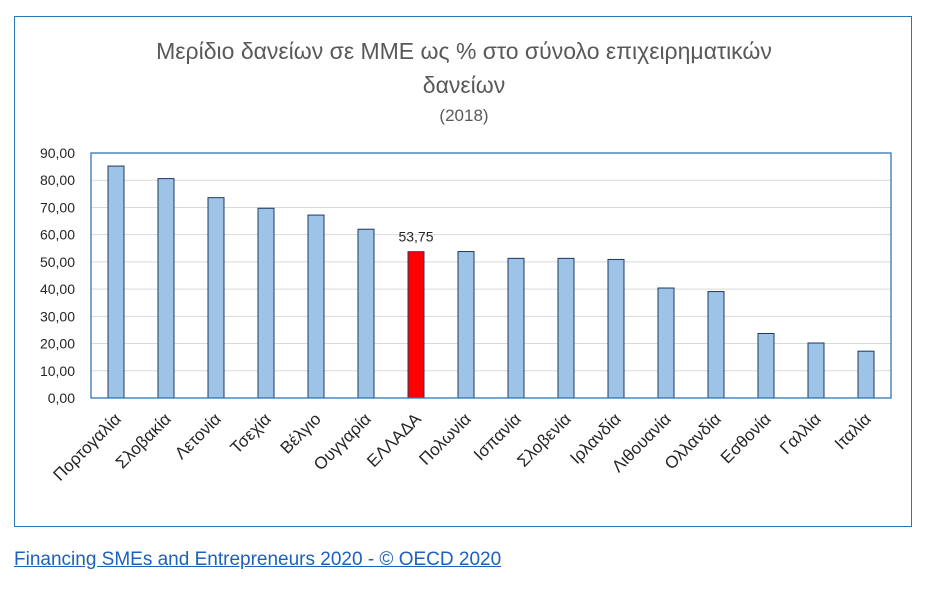  Describe the element at coordinates (57, 235) in the screenshot. I see `y-tick-label: 60,00` at that location.